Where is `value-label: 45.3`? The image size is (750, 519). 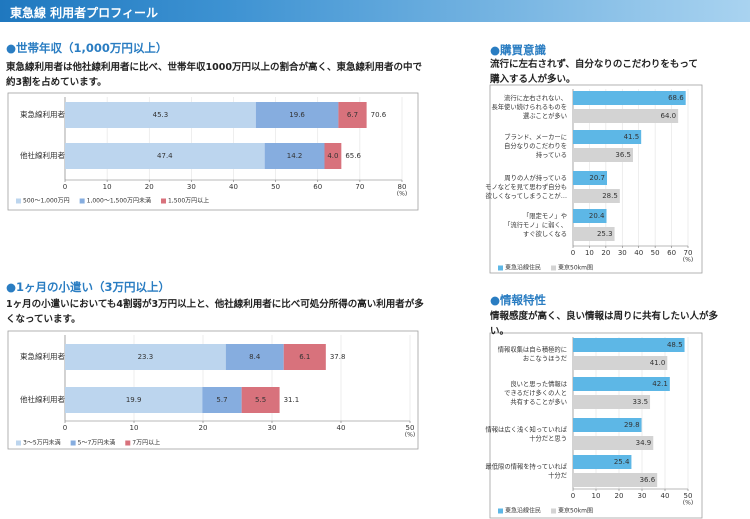
value-label: 45.3 is located at coordinates (161, 115).